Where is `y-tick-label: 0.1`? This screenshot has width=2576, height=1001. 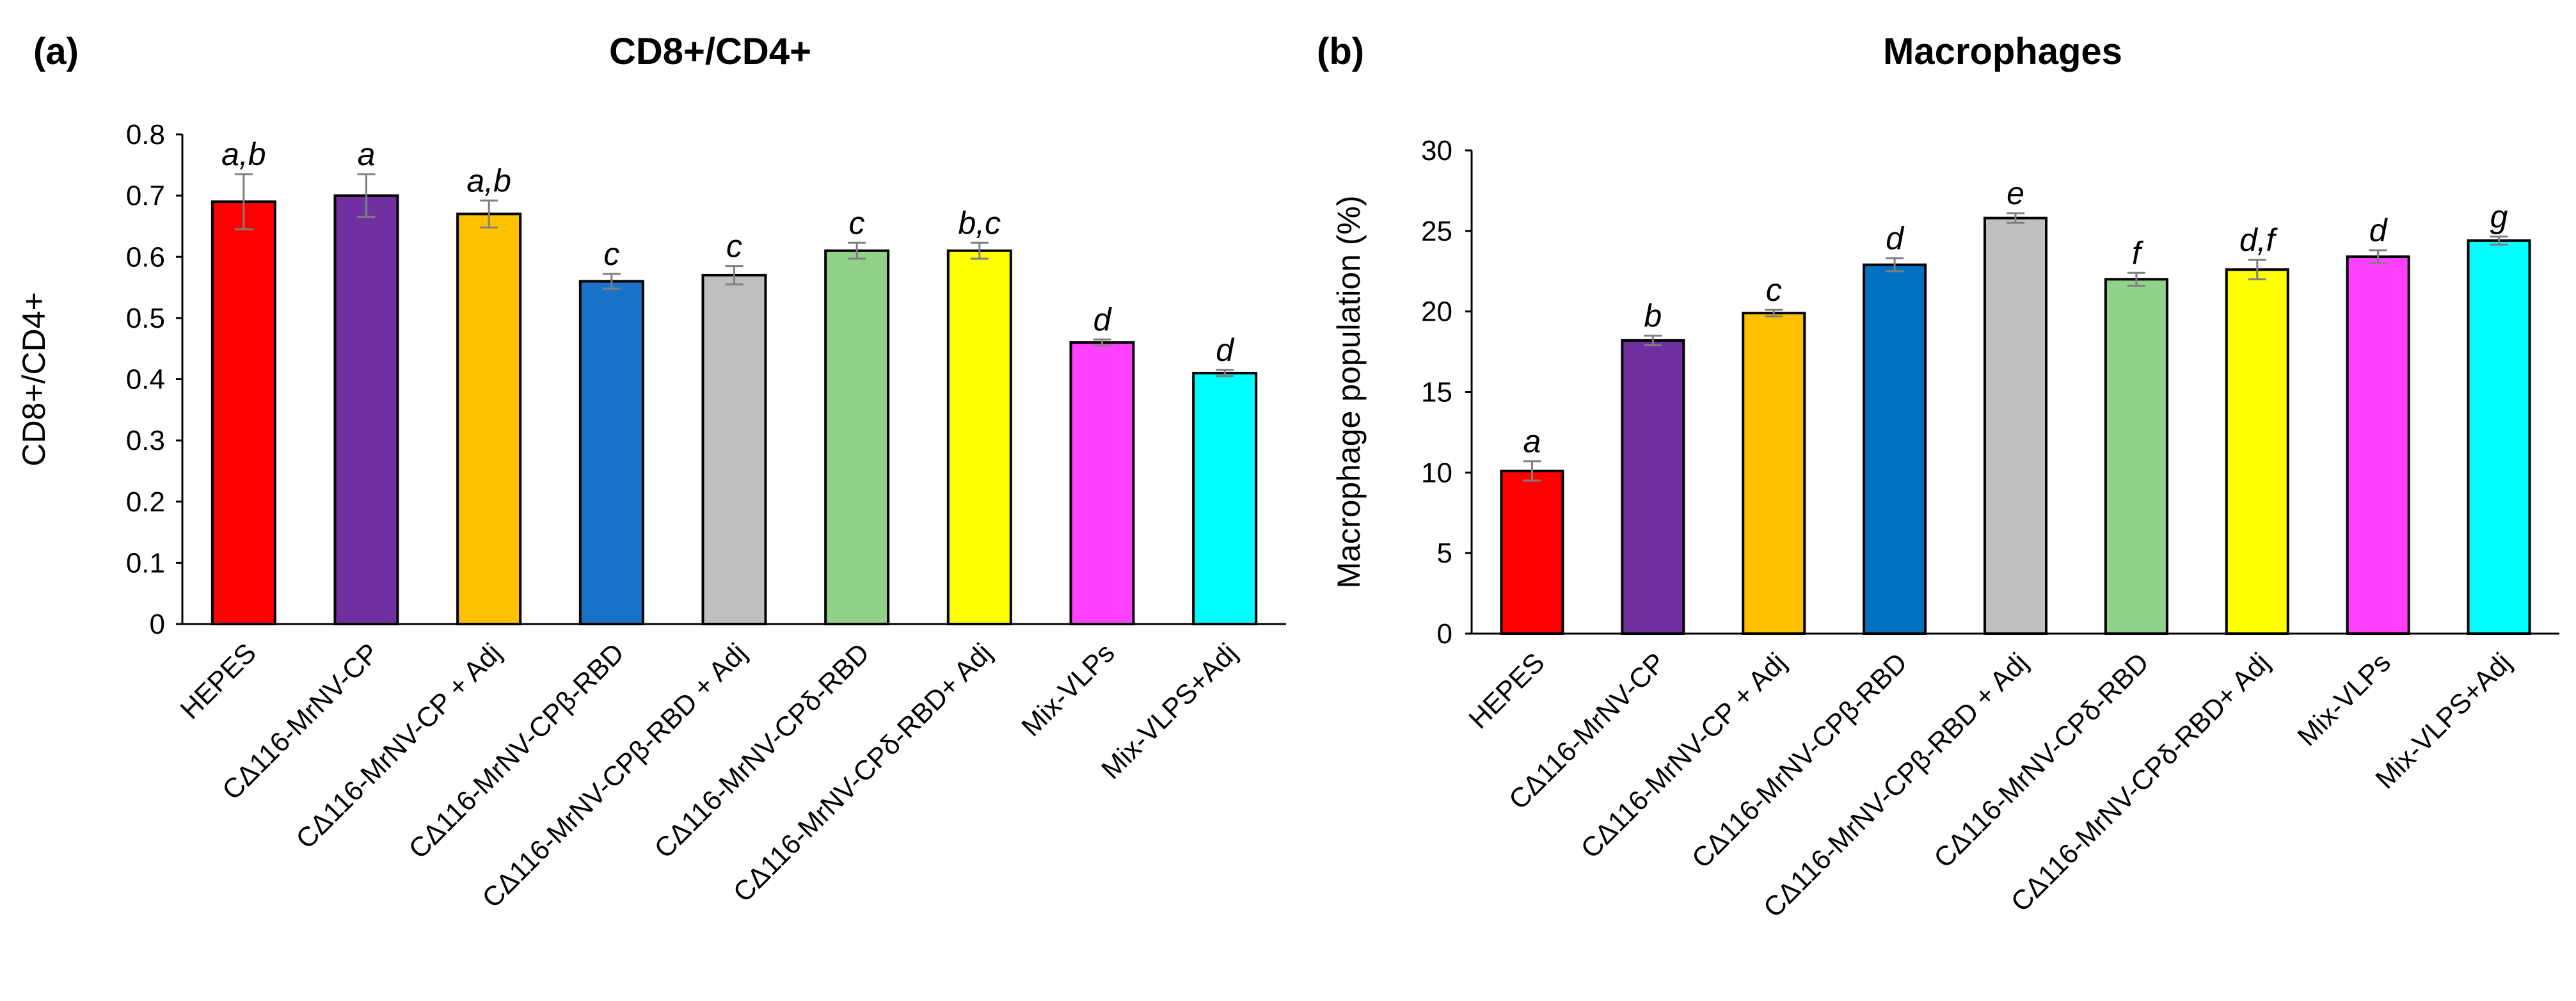
y-tick-label: 0.1 is located at coordinates (146, 563).